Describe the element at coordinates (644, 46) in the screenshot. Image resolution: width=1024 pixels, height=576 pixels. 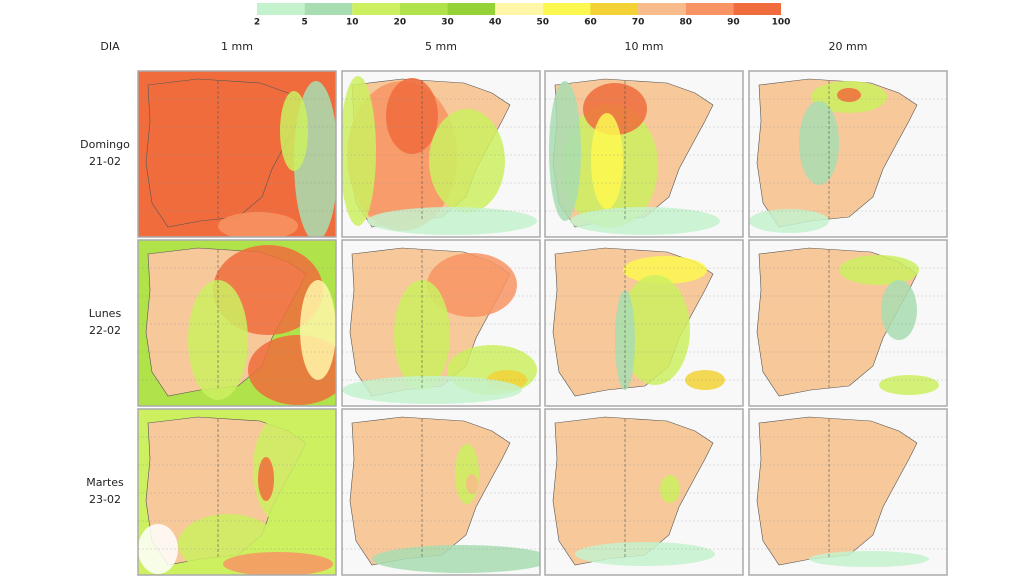
I see `column-header: 10 mm` at that location.